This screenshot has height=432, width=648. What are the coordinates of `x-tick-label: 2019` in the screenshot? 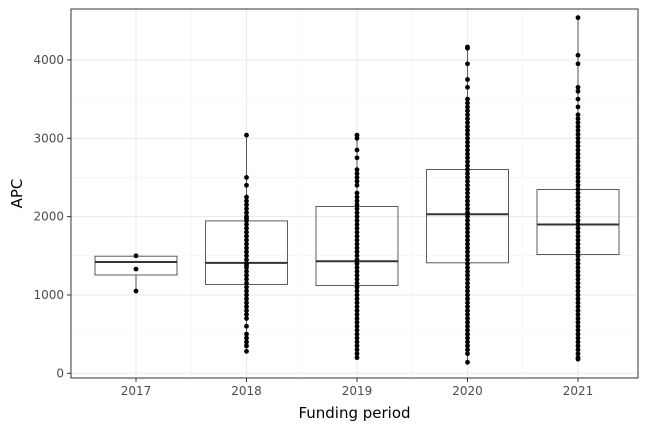 It's located at (357, 391).